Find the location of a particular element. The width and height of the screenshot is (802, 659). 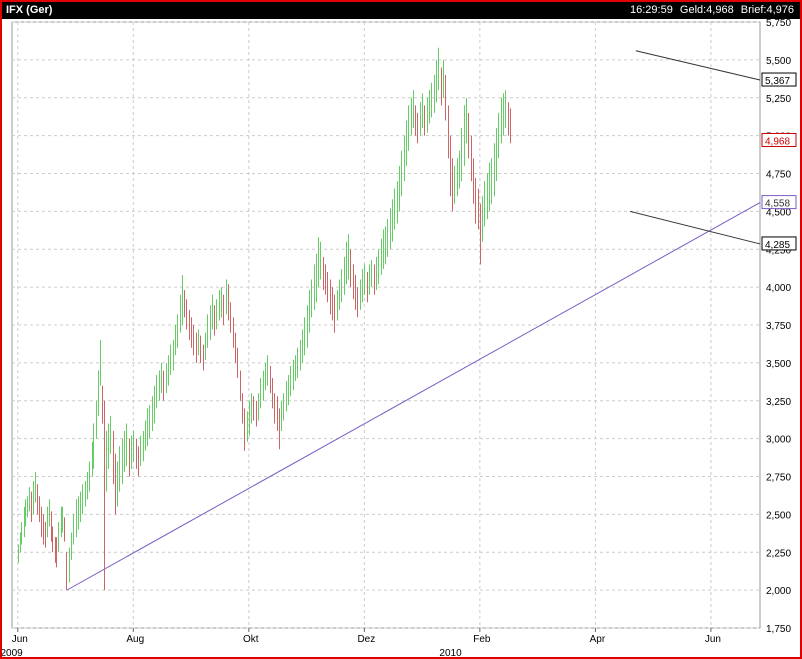

y-tick-label: 3,500 is located at coordinates (778, 364).